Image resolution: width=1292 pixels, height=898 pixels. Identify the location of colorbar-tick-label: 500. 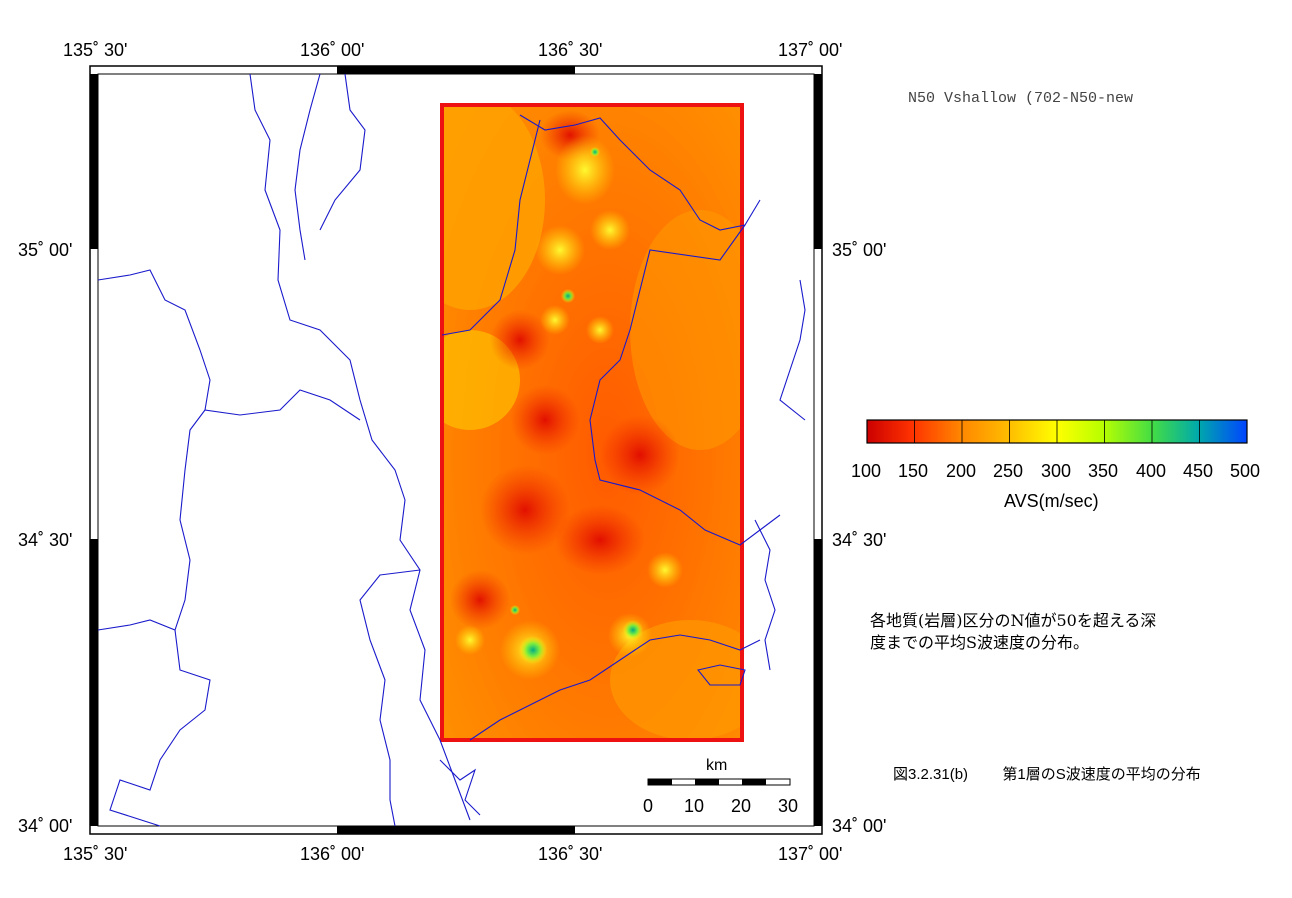
(1245, 471).